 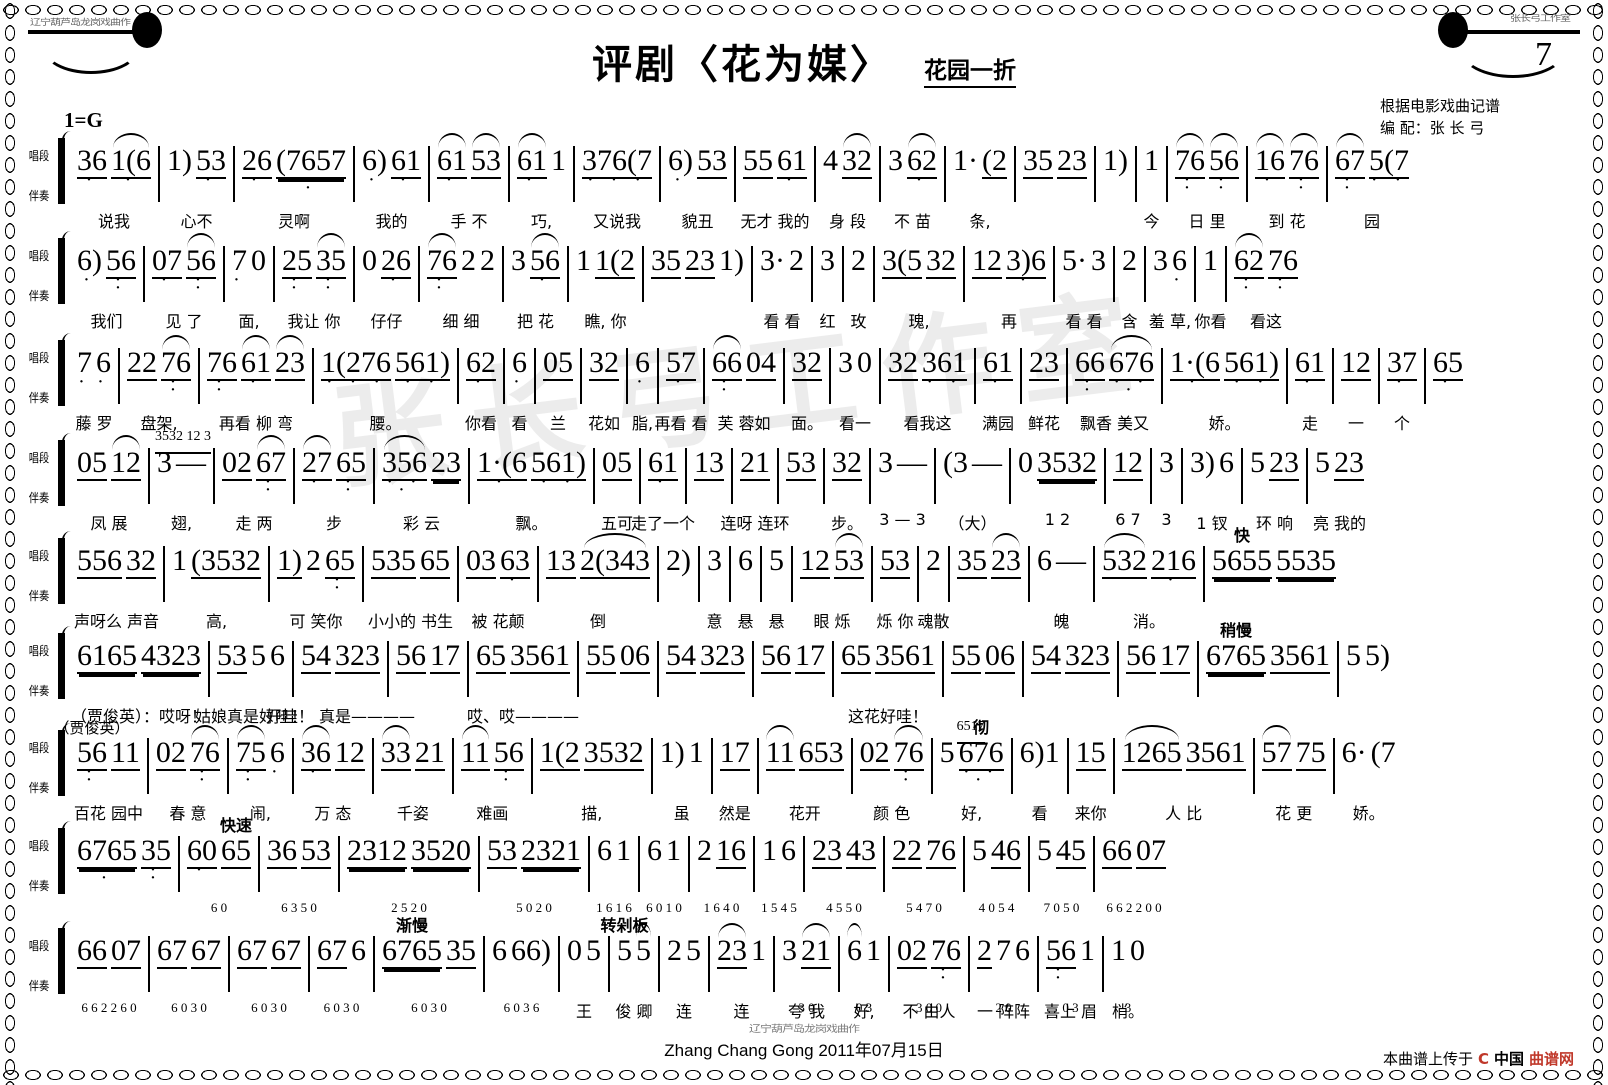 I want to click on note-number: 63, so click(x=515, y=561).